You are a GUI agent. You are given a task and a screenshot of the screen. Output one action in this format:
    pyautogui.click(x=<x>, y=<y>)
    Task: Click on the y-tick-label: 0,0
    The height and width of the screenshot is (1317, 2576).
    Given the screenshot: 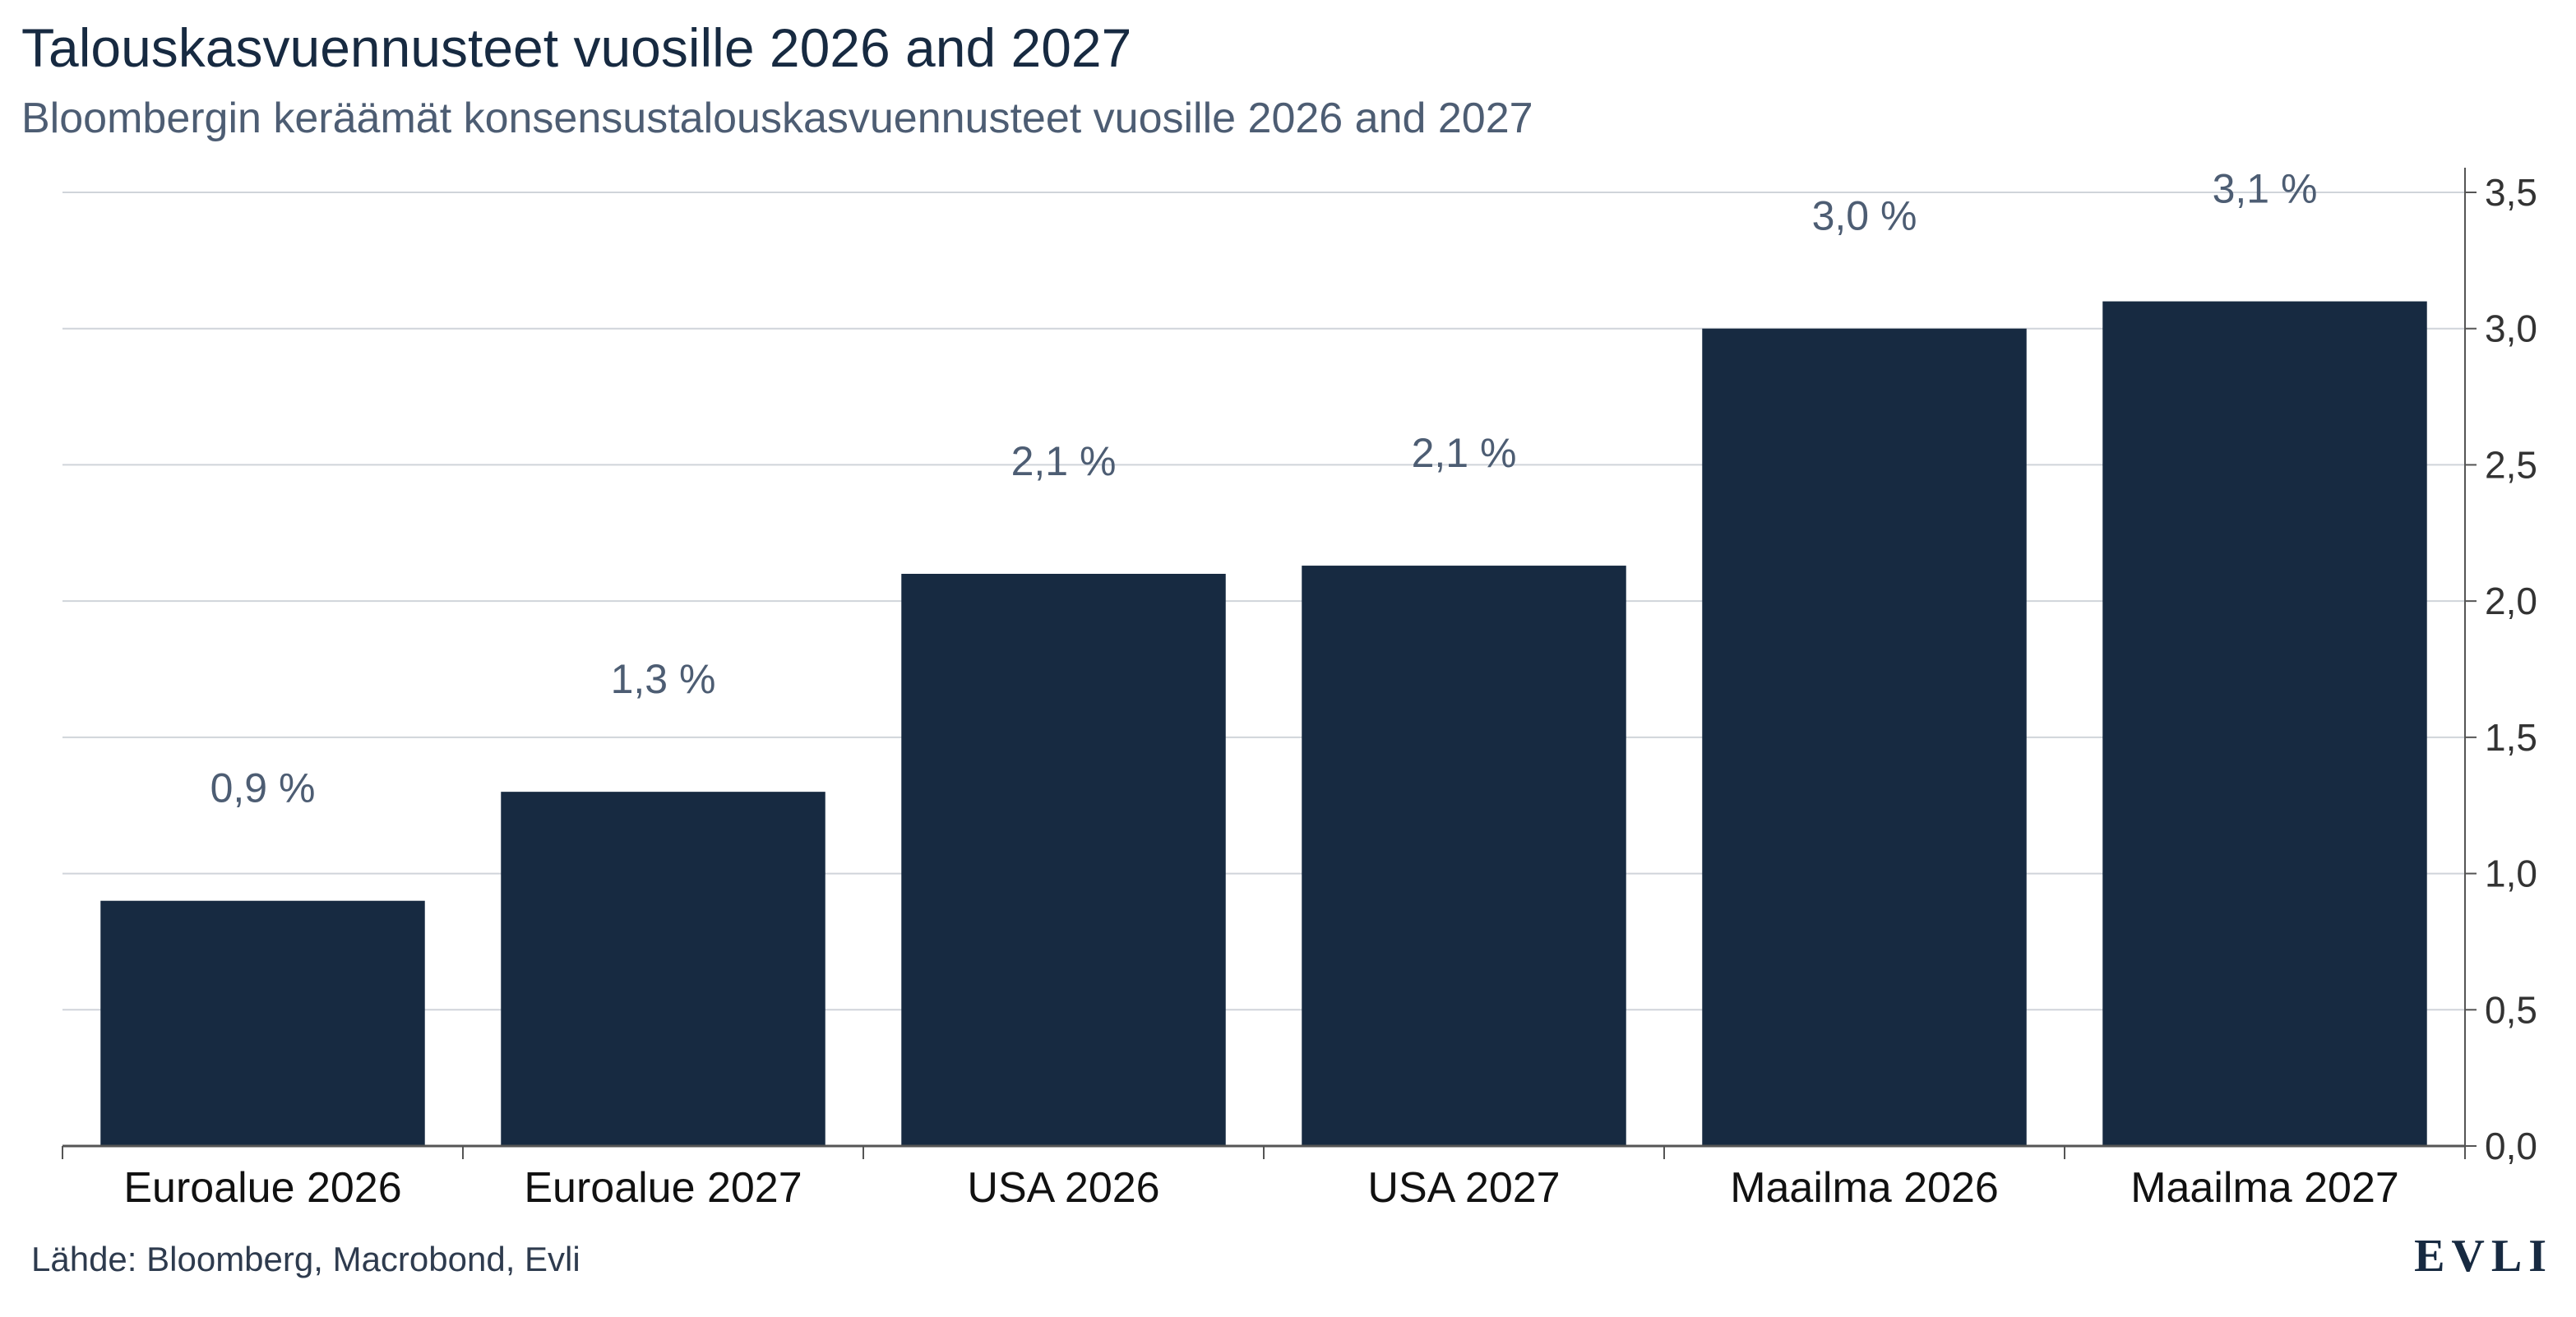 What is the action you would take?
    pyautogui.click(x=2511, y=1146)
    